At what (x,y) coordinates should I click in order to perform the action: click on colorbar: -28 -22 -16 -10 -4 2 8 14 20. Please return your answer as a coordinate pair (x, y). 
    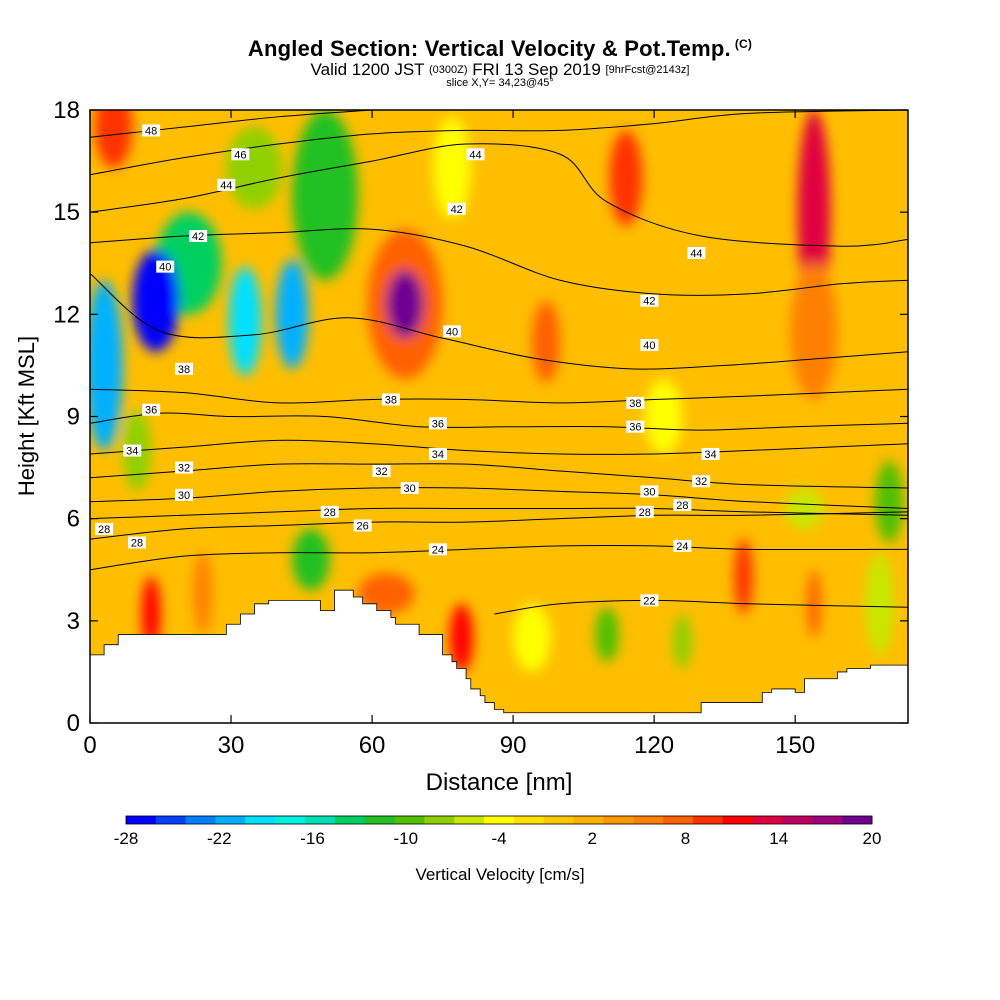
    Looking at the image, I should click on (497, 831).